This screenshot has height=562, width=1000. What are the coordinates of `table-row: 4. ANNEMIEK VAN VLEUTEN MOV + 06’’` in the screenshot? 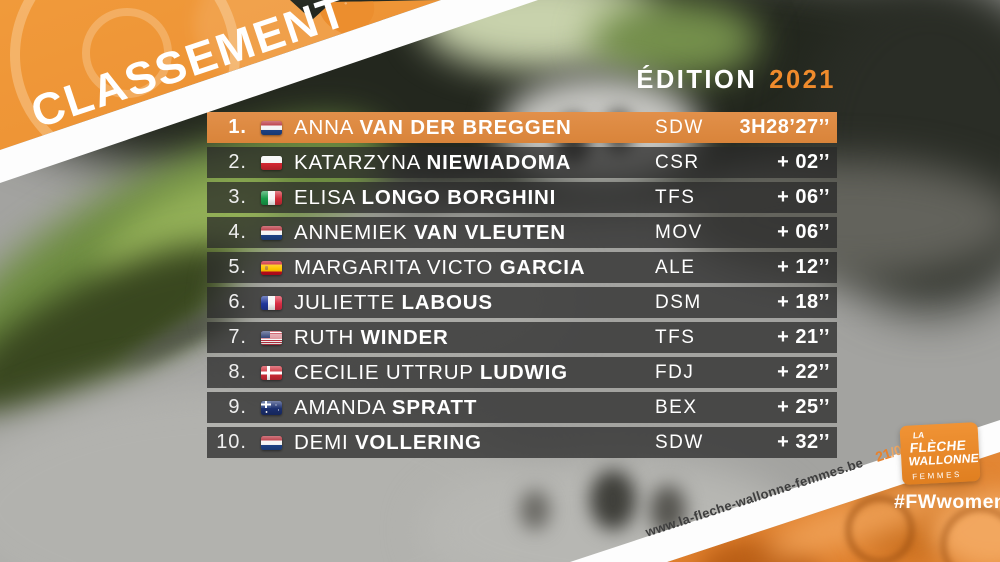 It's located at (522, 232).